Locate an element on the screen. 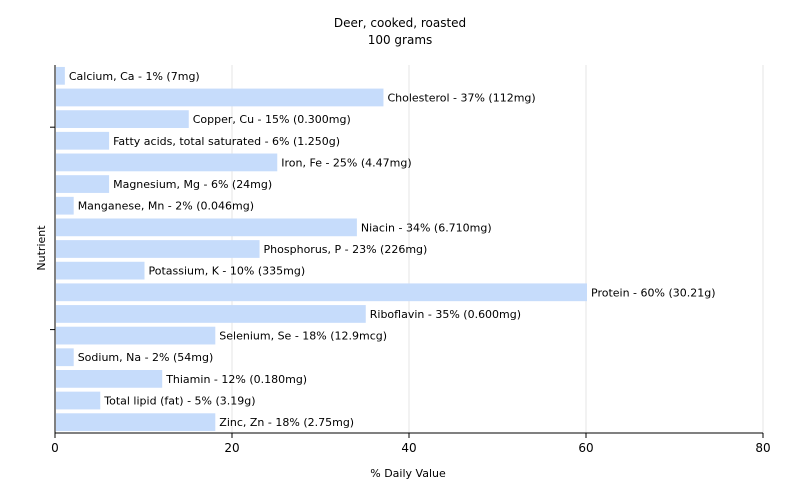 The width and height of the screenshot is (800, 500). x-tick-label: 60 is located at coordinates (585, 448).